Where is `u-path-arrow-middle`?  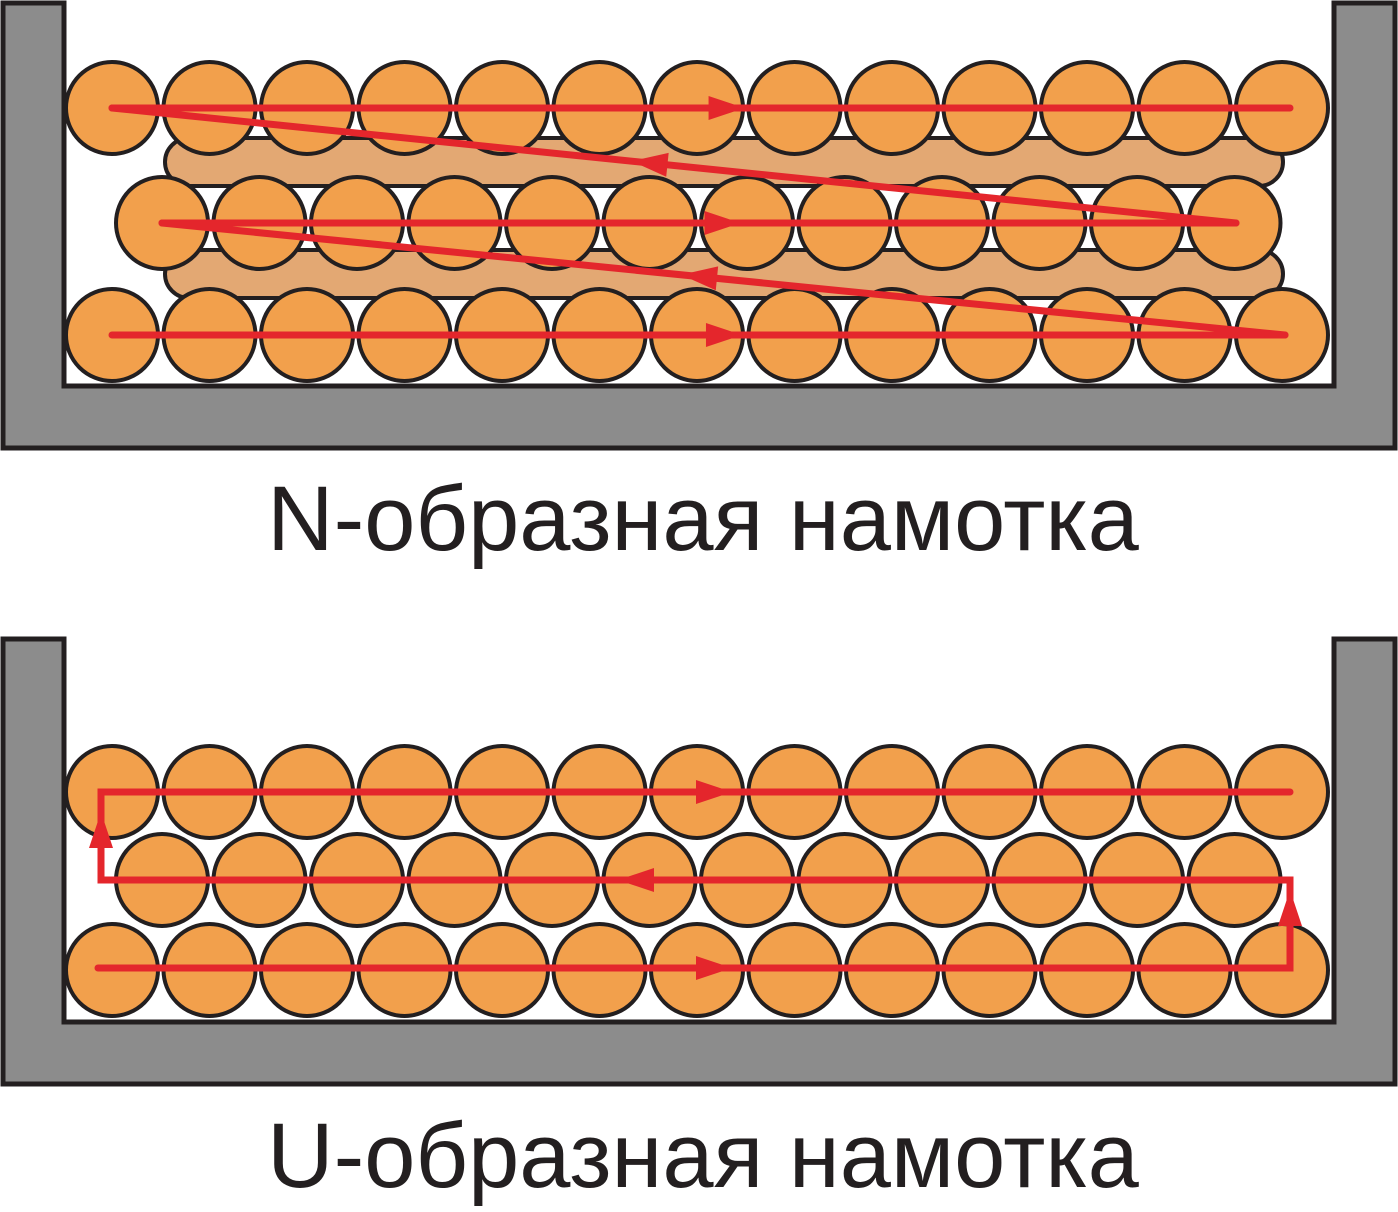 u-path-arrow-middle is located at coordinates (636, 880).